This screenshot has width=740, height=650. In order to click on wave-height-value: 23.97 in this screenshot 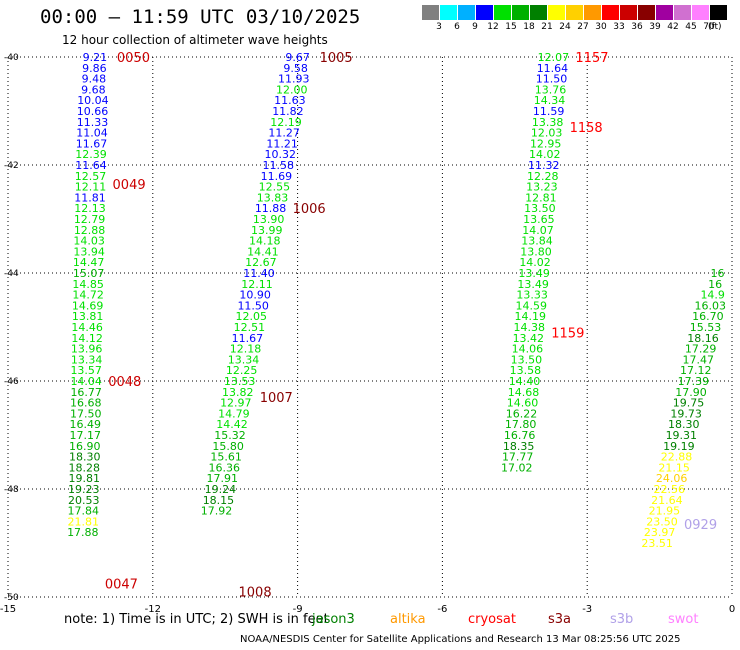, I will do `click(660, 532)`.